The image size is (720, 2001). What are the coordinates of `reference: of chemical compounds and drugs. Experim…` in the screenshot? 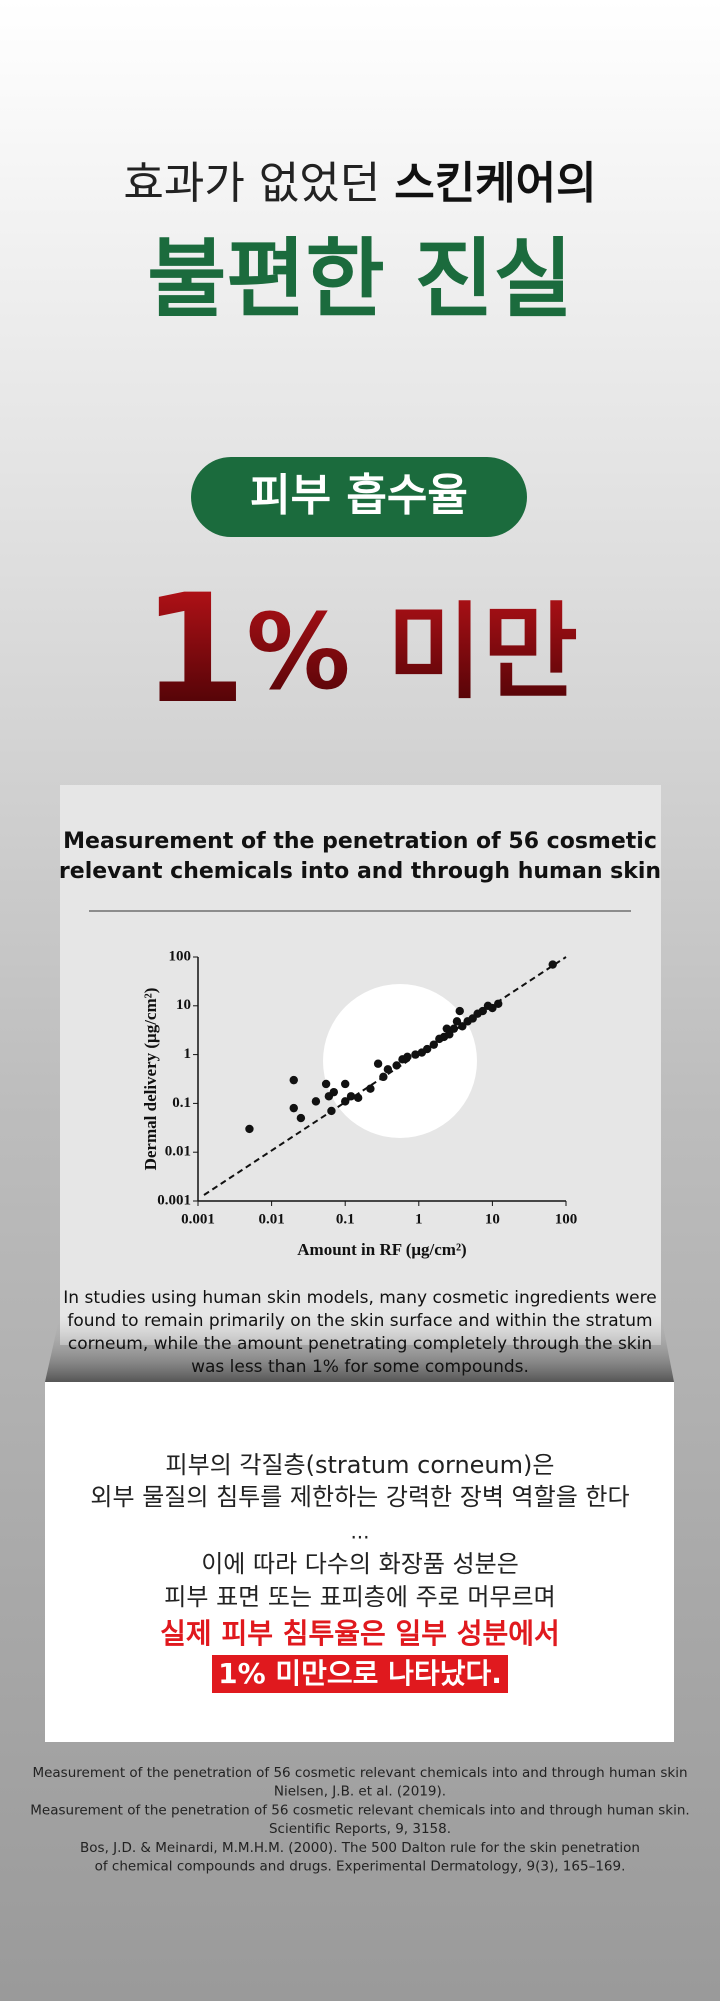 It's located at (360, 1867).